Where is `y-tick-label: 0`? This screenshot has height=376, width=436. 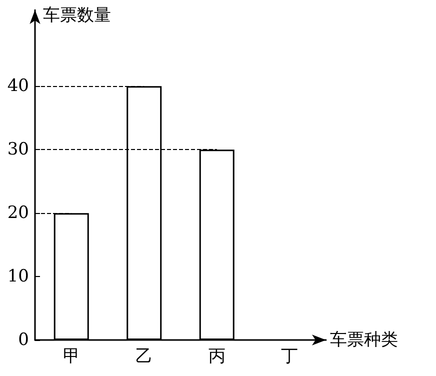 y-tick-label: 0 is located at coordinates (23, 340).